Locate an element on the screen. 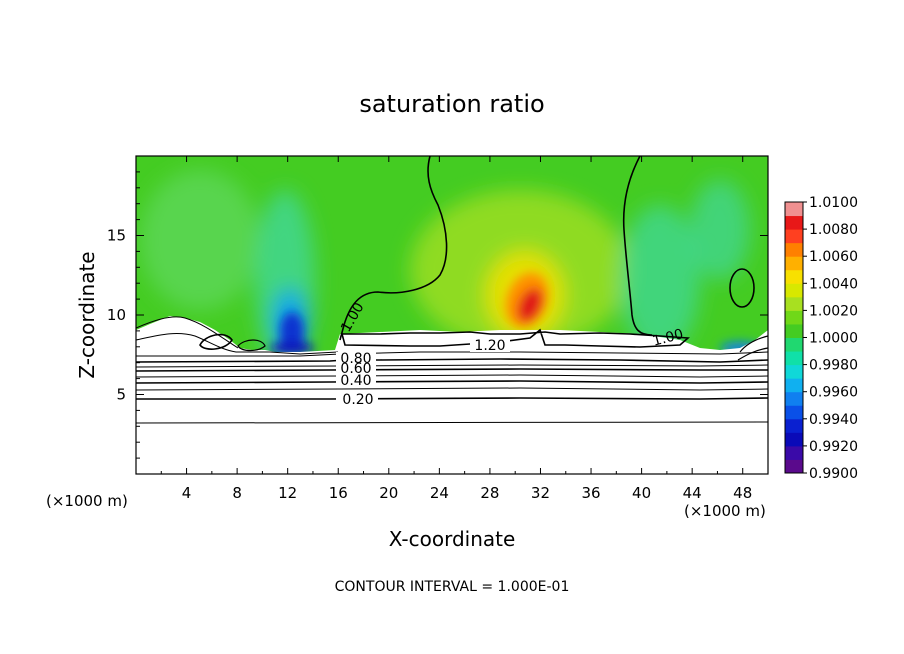 The height and width of the screenshot is (654, 904). x-axis-units-right: (×1000 m) is located at coordinates (725, 511).